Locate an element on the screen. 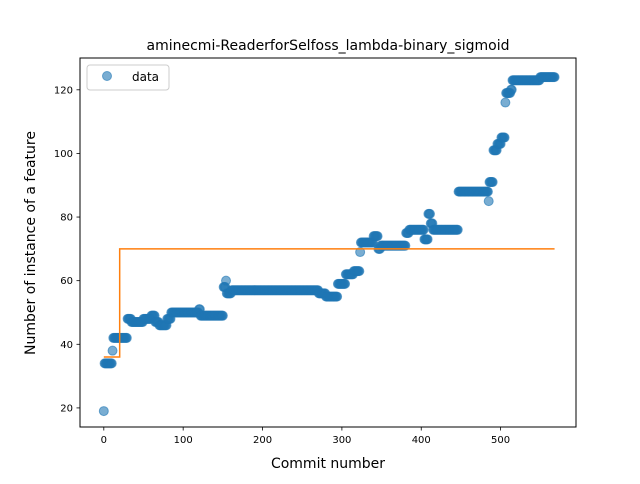 This screenshot has width=640, height=484. x-tick-label: 300 is located at coordinates (341, 440).